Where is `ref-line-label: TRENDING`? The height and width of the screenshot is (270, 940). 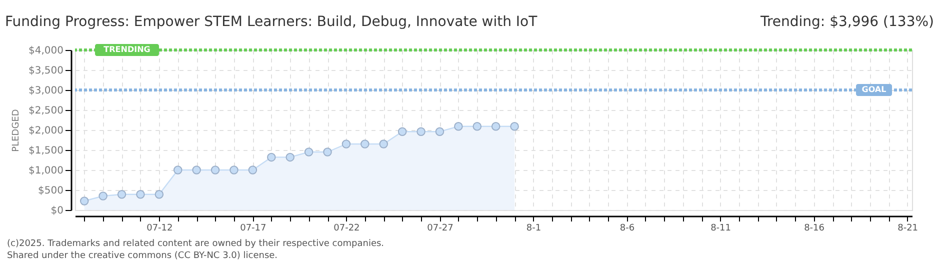
ref-line-label: TRENDING is located at coordinates (127, 49).